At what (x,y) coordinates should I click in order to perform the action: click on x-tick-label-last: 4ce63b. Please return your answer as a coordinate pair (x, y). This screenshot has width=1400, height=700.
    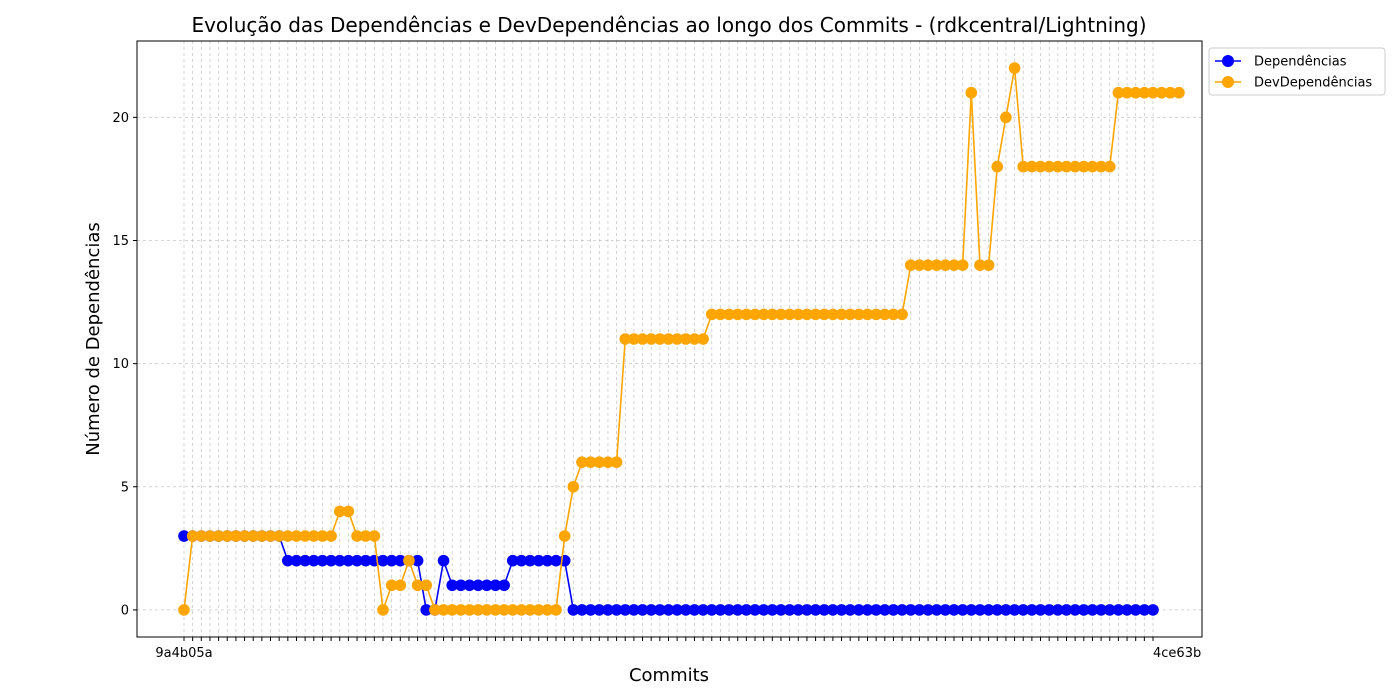
    Looking at the image, I should click on (1177, 653).